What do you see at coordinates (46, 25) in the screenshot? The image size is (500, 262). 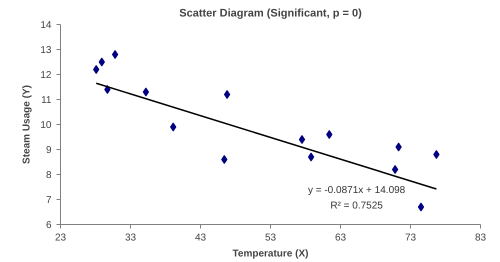 I see `y-tick-label: 14` at bounding box center [46, 25].